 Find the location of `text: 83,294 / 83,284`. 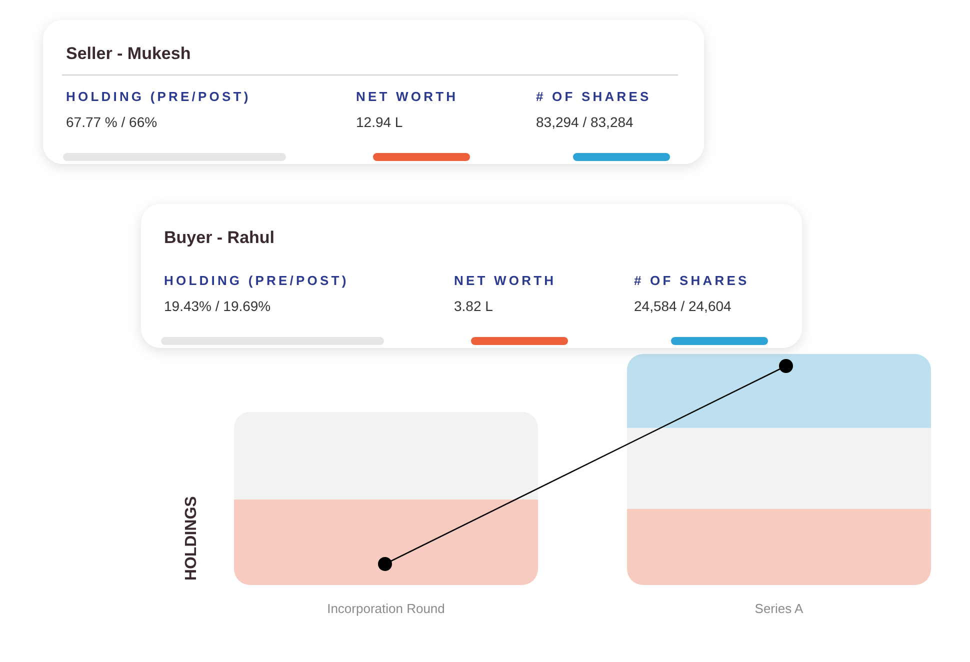

text: 83,294 / 83,284 is located at coordinates (585, 122).